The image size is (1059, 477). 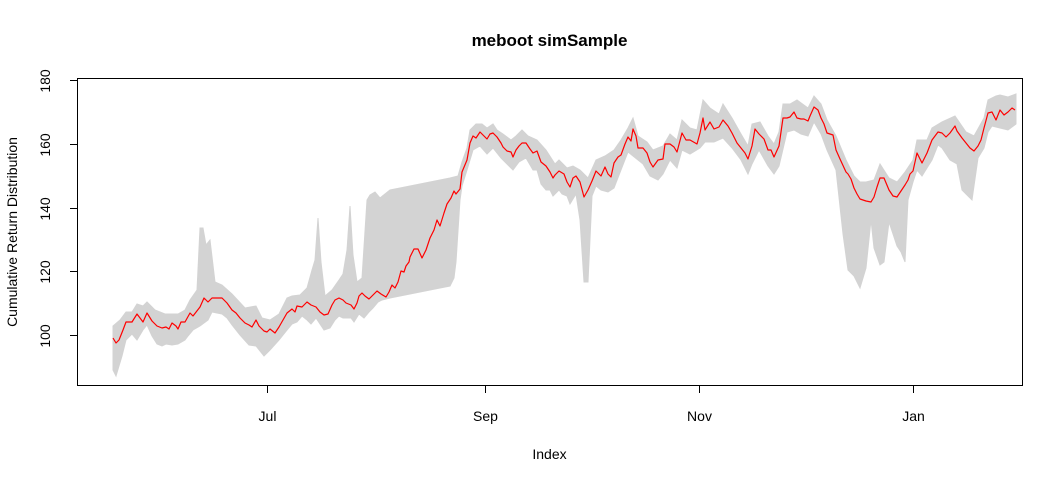 I want to click on y-tick-label: 120, so click(x=45, y=271).